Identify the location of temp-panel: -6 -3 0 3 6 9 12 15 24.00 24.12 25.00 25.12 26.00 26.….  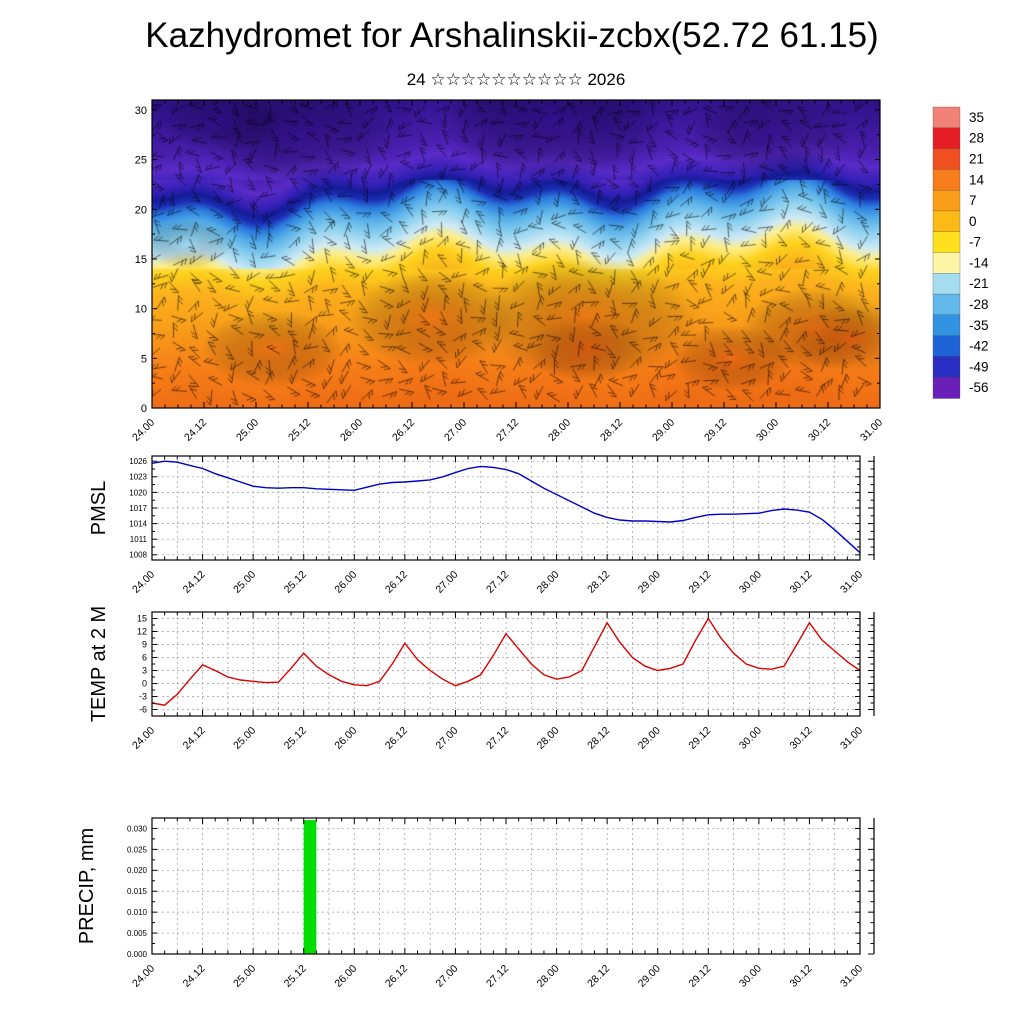
(502, 681).